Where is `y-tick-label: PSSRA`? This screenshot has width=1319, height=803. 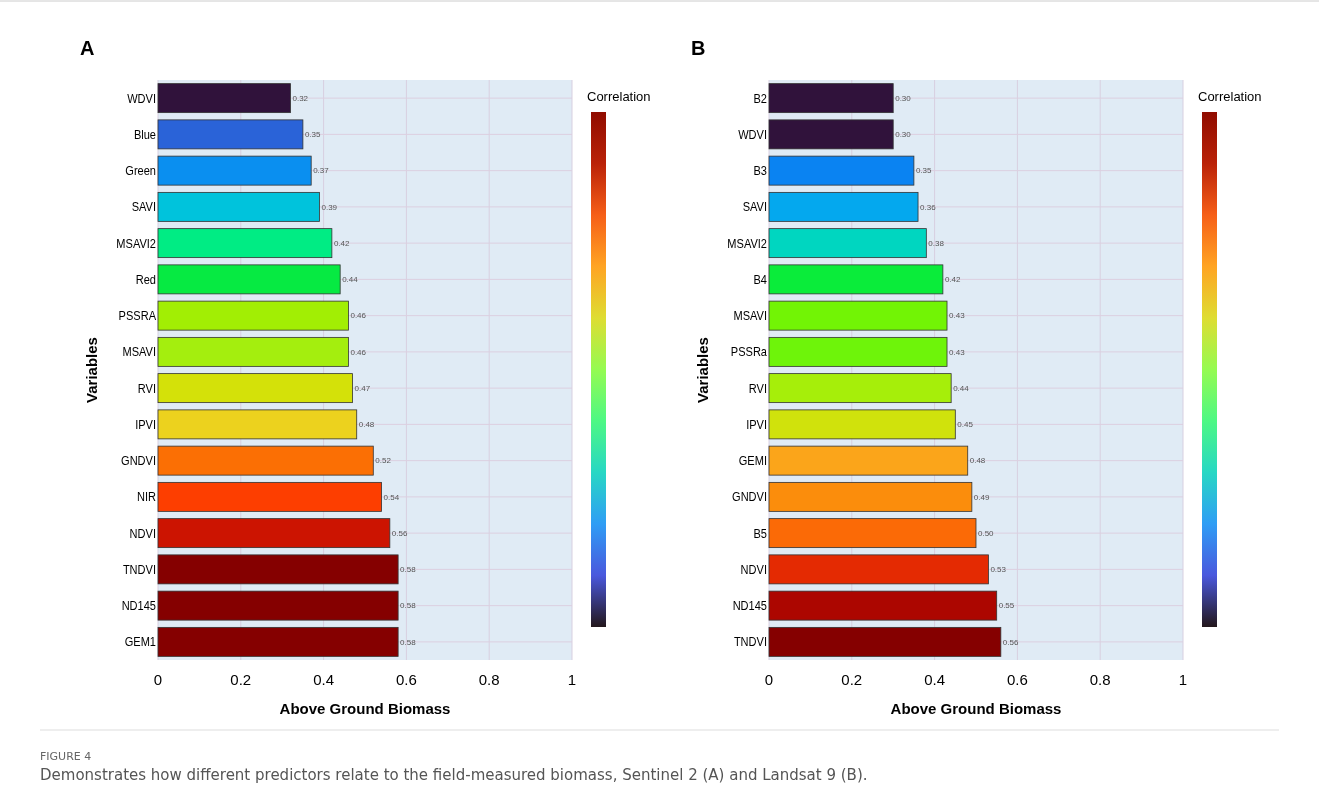 y-tick-label: PSSRA is located at coordinates (137, 316).